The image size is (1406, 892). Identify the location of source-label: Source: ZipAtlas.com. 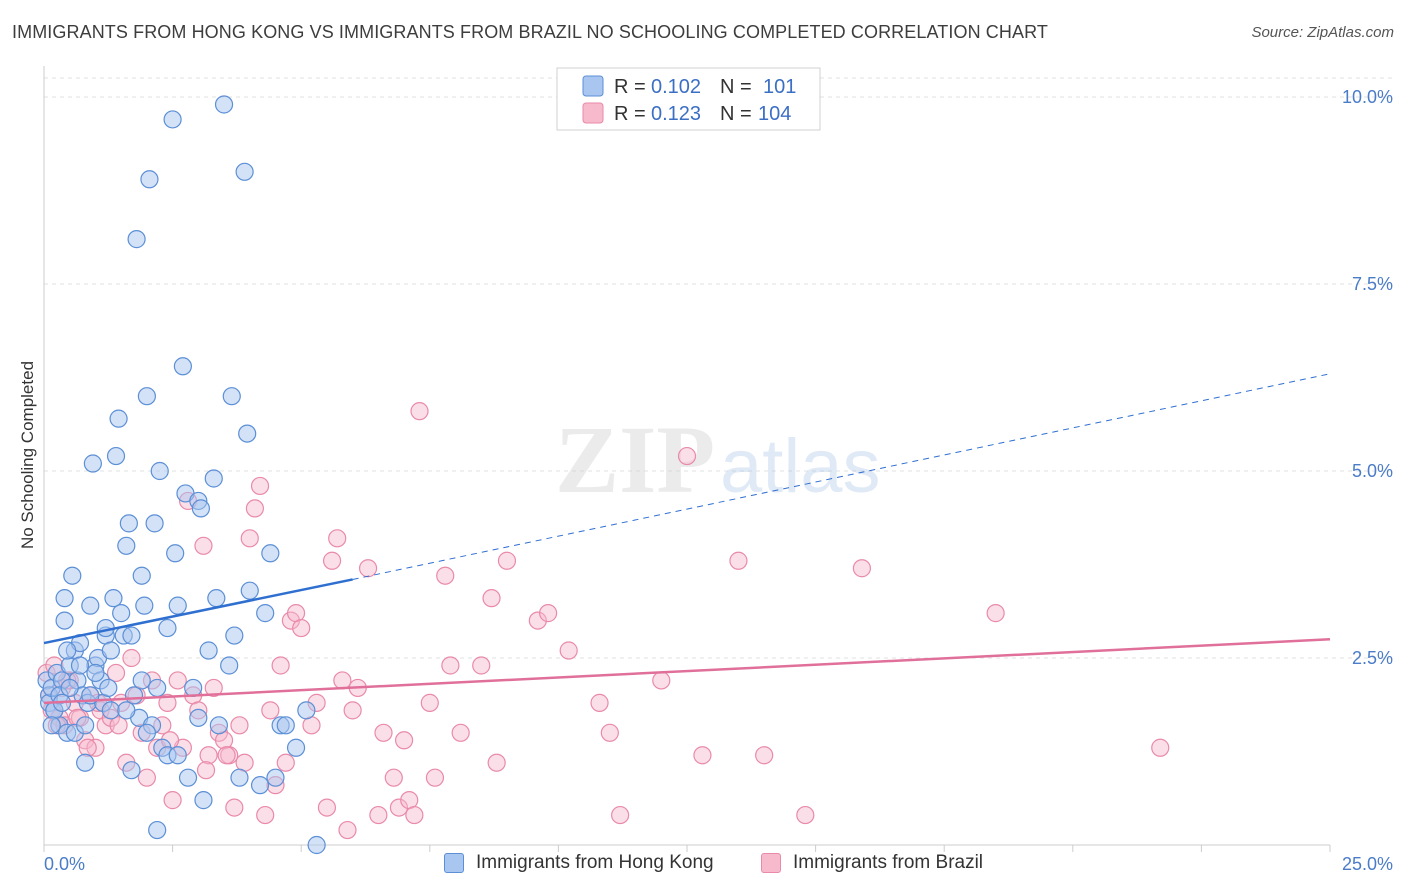
(1322, 32).